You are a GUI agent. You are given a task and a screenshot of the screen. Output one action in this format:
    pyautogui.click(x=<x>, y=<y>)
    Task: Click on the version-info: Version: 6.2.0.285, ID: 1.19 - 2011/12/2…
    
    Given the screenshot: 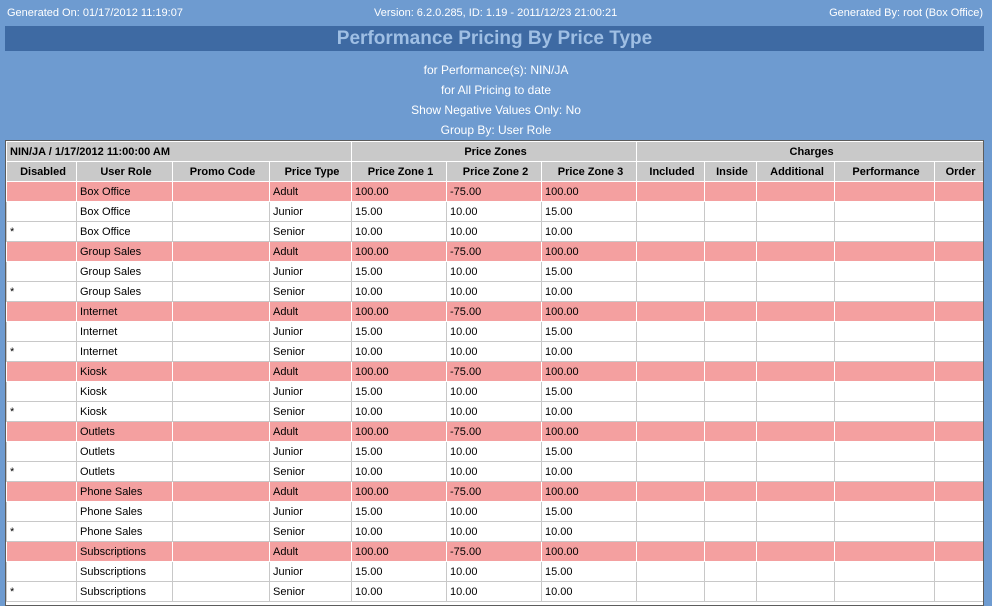 What is the action you would take?
    pyautogui.click(x=496, y=13)
    